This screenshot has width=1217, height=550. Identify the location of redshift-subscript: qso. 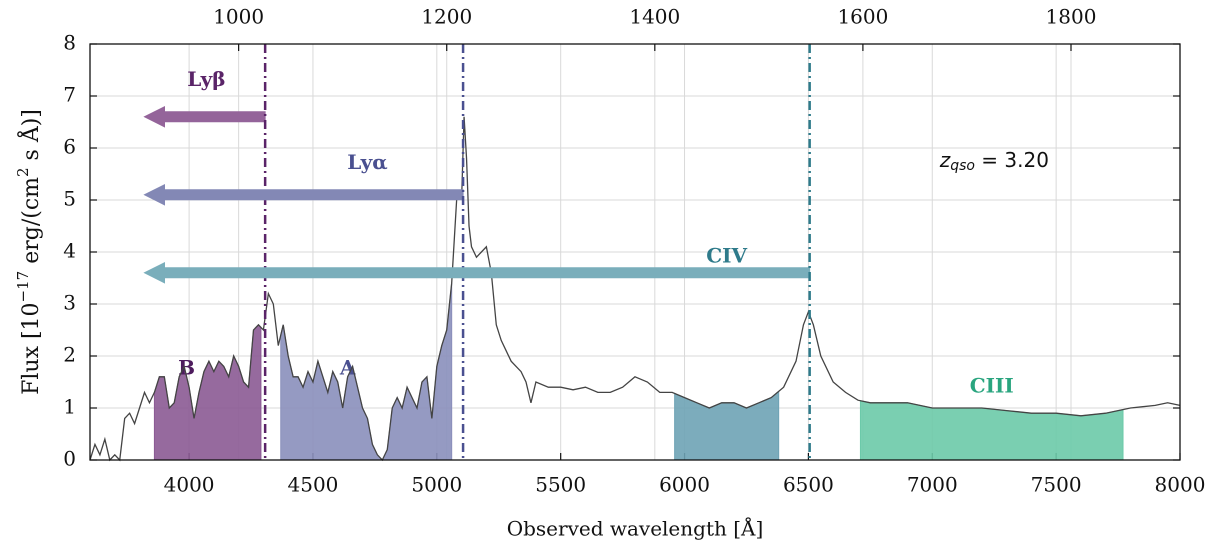
(962, 166).